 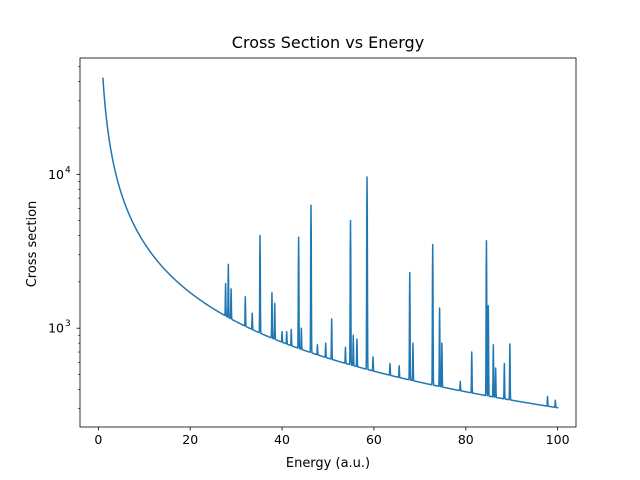 I want to click on y-tick-label-exponent: 4, so click(x=68, y=170).